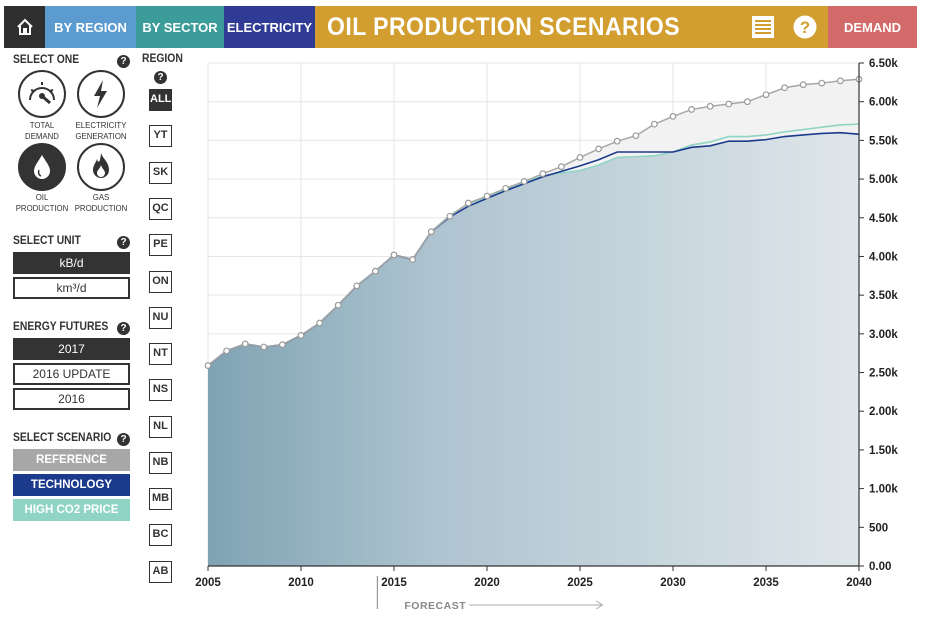  I want to click on y-tick-label: 3.50k, so click(883, 296).